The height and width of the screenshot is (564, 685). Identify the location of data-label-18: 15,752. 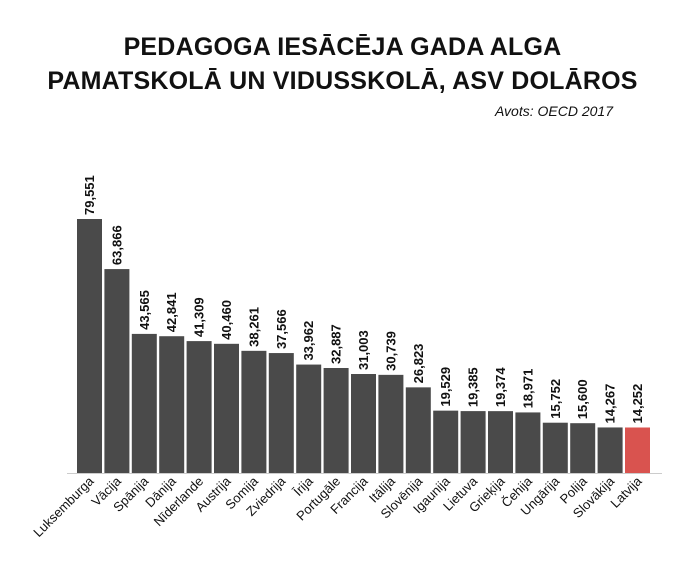
(555, 399).